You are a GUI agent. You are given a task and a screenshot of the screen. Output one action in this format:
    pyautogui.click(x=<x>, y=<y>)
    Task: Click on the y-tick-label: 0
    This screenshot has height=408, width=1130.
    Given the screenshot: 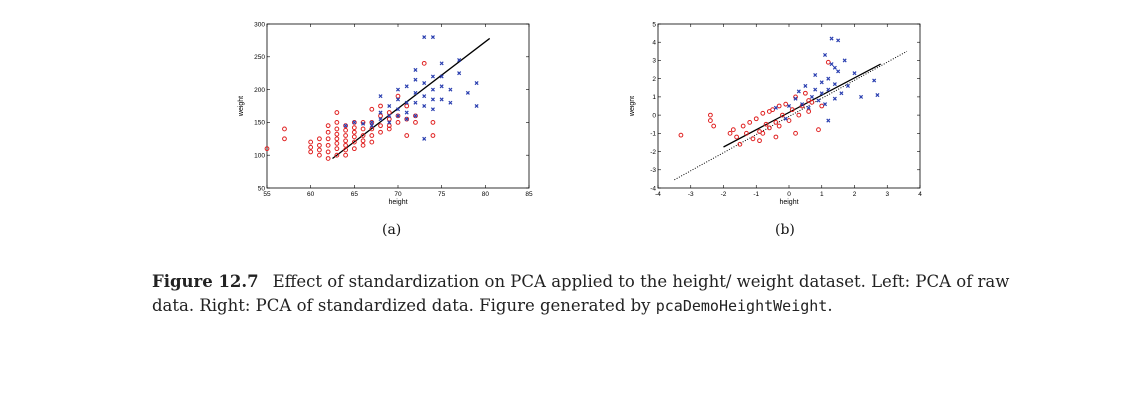 What is the action you would take?
    pyautogui.click(x=654, y=115)
    